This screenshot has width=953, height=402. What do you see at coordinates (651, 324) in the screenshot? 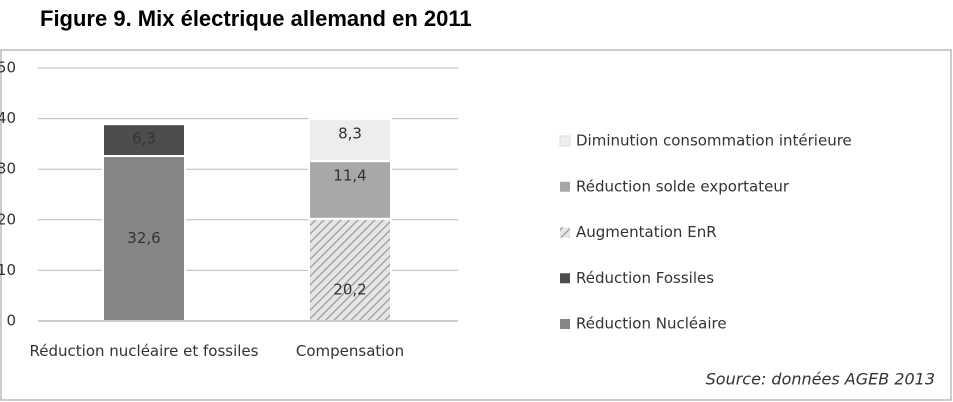
I see `legend-label: Réduction Nucléaire` at bounding box center [651, 324].